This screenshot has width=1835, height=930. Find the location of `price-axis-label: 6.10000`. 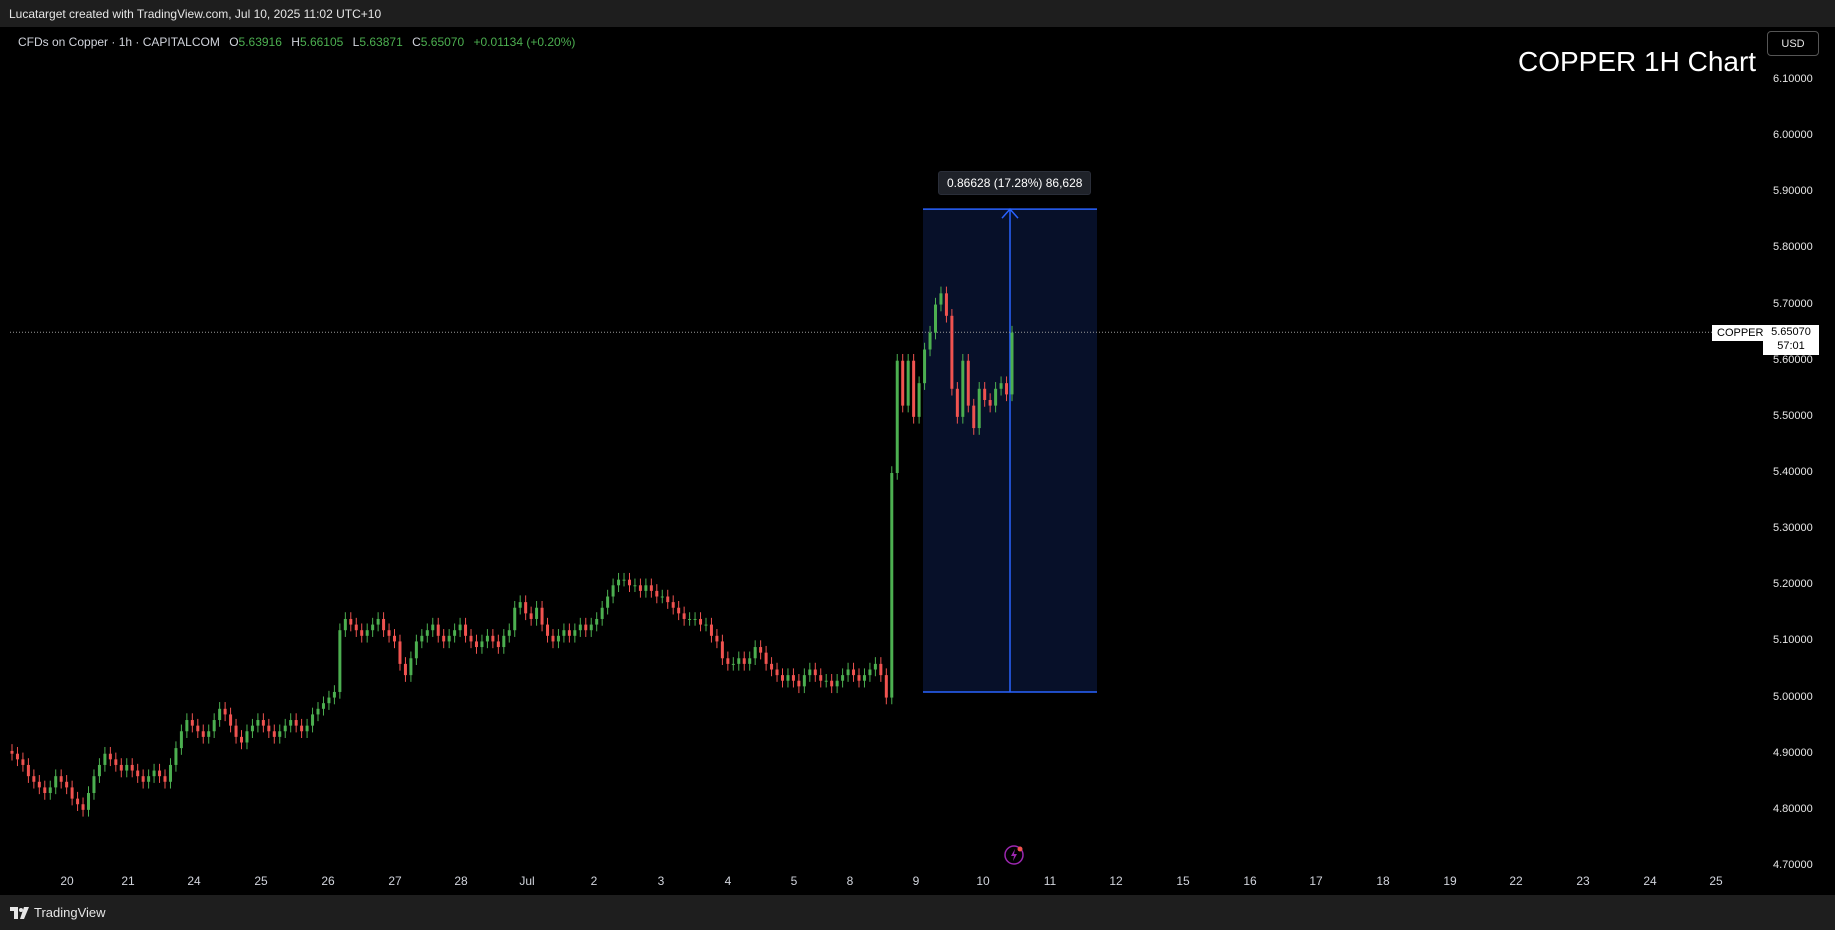

price-axis-label: 6.10000 is located at coordinates (1793, 79).